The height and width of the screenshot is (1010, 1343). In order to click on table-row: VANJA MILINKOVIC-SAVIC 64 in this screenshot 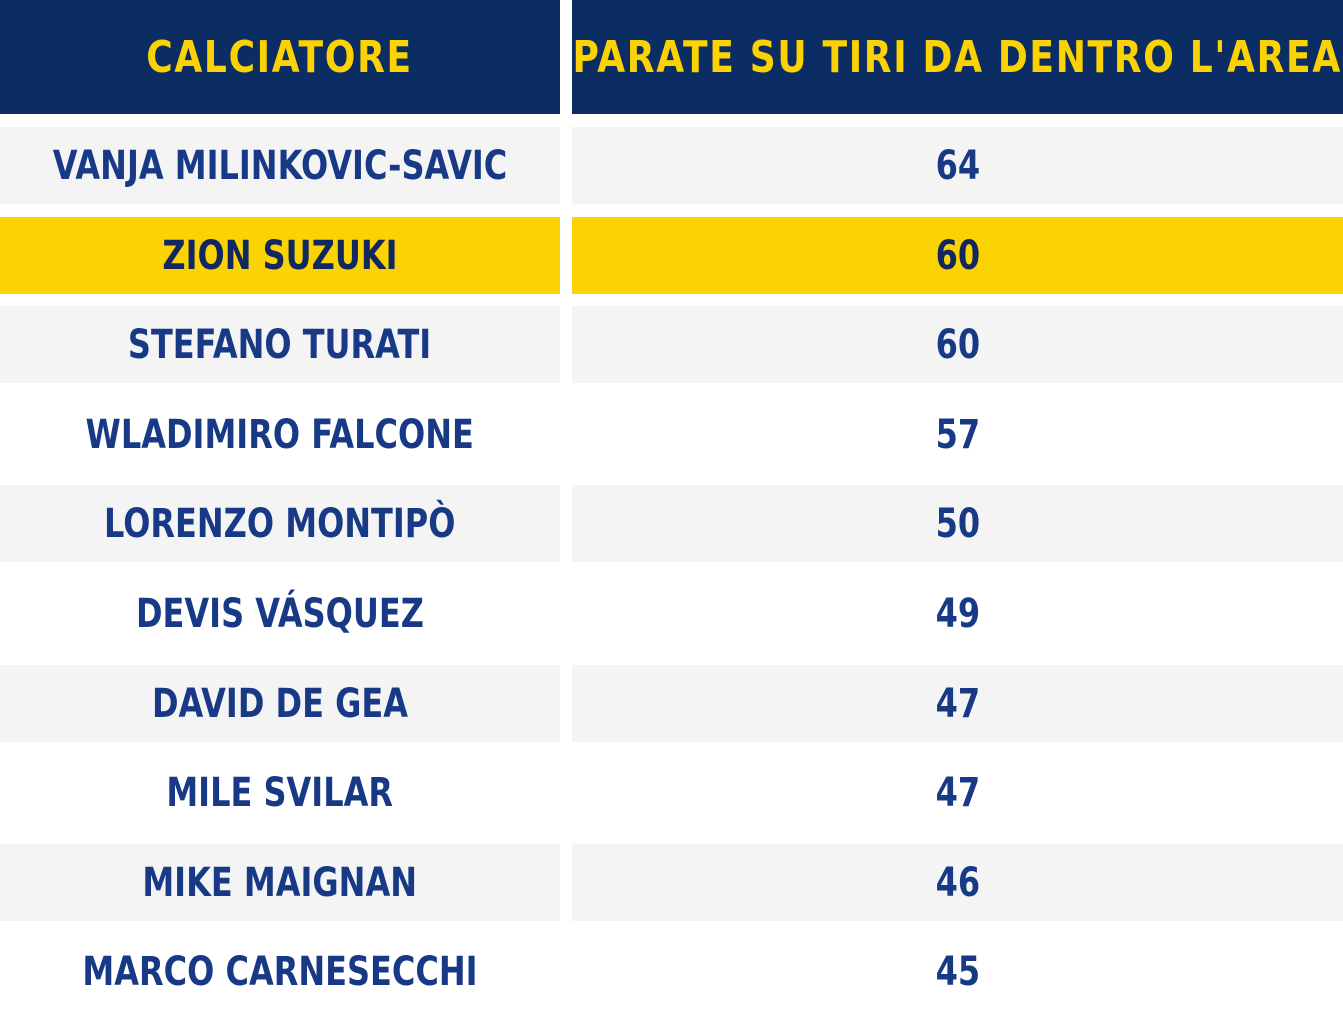, I will do `click(671, 165)`.